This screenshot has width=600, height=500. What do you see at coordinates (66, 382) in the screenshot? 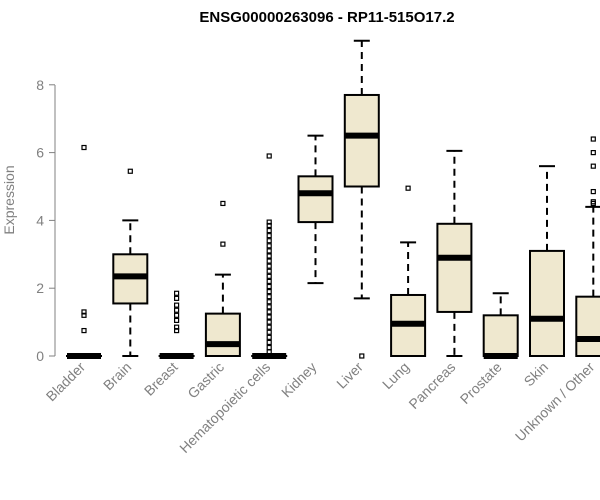
I see `x-tick-label: Bladder` at bounding box center [66, 382].